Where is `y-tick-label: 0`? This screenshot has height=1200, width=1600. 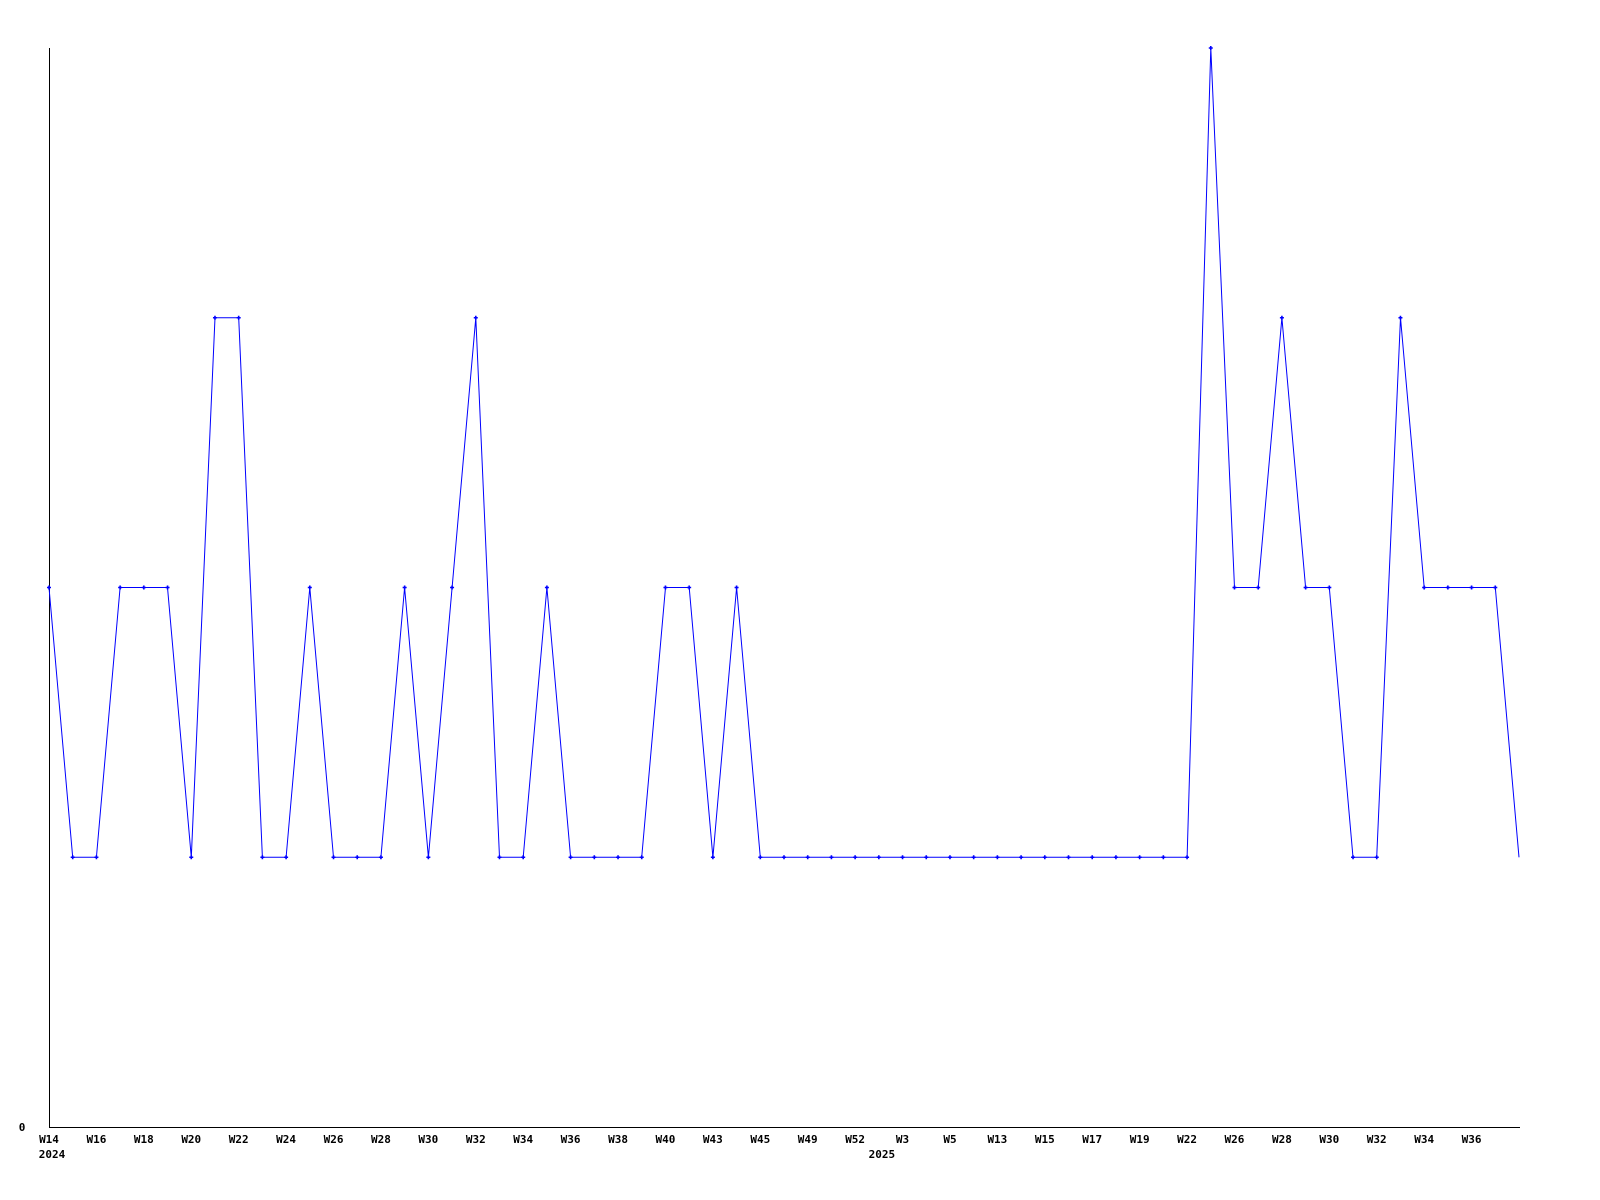 y-tick-label: 0 is located at coordinates (22, 1127).